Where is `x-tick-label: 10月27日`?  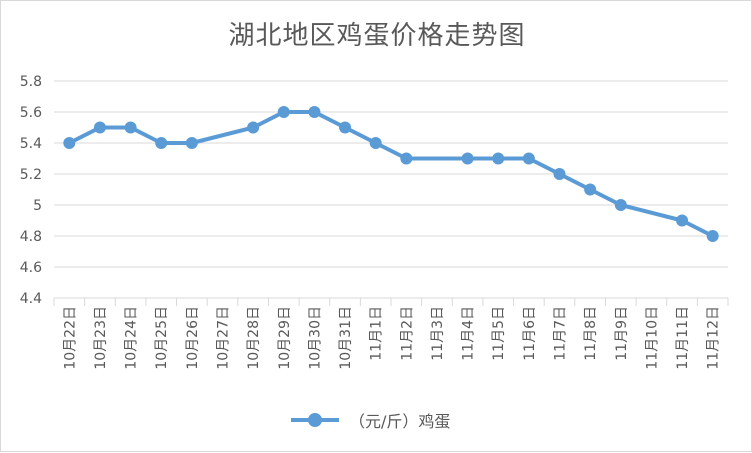
x-tick-label: 10月27日 is located at coordinates (224, 338).